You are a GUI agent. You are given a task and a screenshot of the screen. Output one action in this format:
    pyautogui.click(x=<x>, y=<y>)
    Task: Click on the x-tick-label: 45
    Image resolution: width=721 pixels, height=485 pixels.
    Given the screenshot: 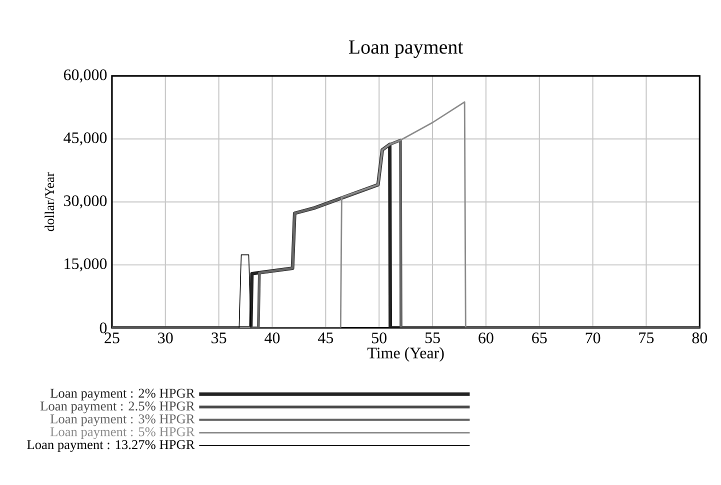 What is the action you would take?
    pyautogui.click(x=326, y=338)
    